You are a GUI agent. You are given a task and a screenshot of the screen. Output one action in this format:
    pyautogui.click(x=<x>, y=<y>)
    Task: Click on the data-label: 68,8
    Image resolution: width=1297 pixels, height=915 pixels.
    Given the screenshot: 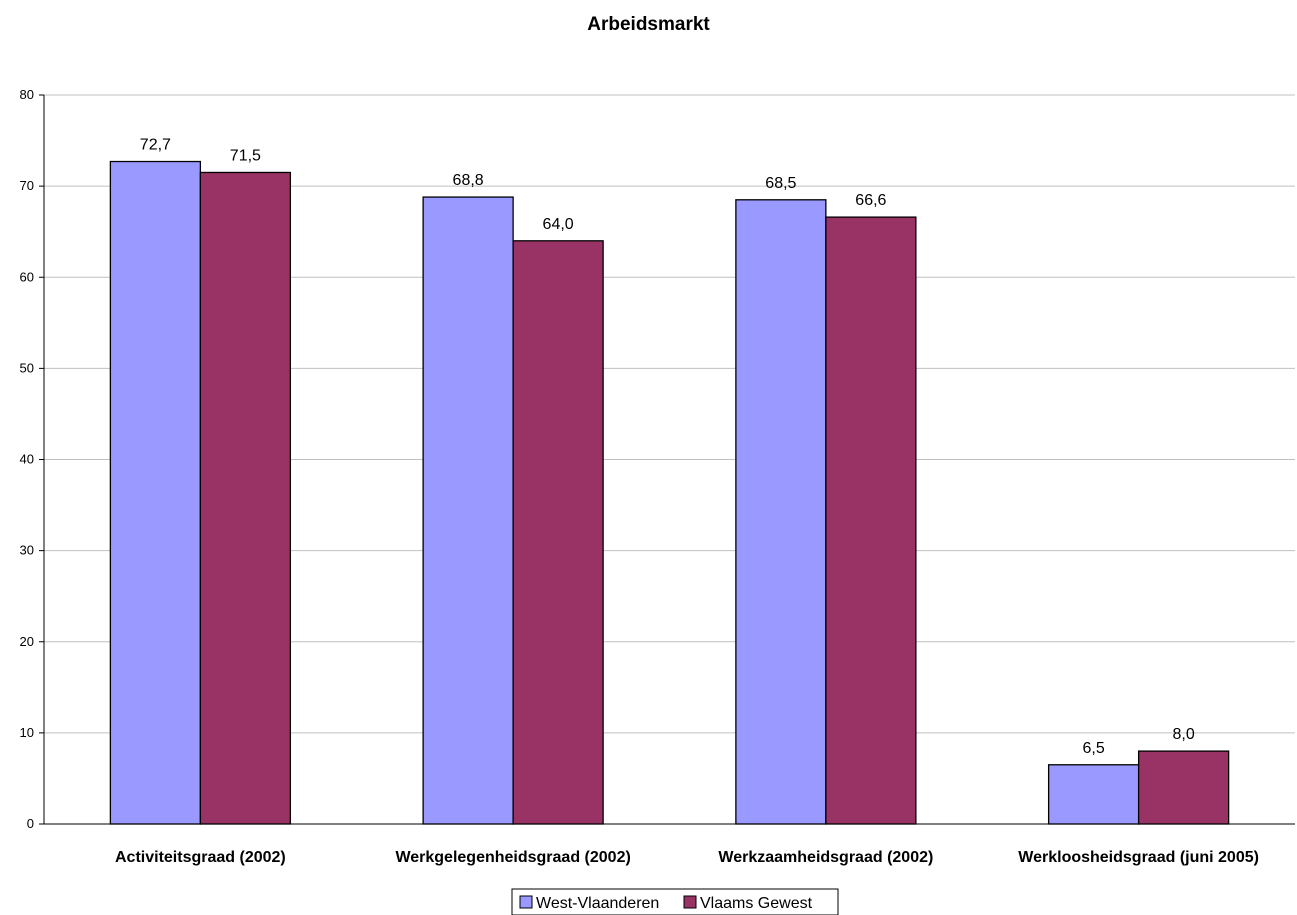 What is the action you would take?
    pyautogui.click(x=468, y=180)
    